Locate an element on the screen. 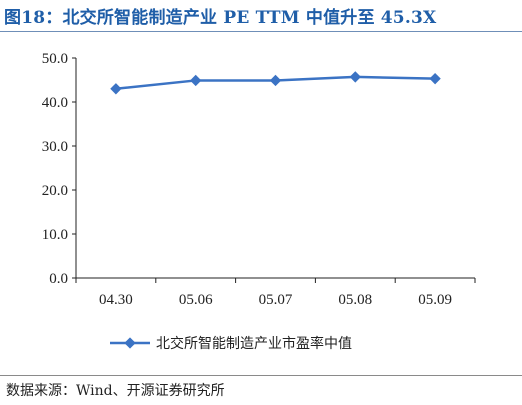 The width and height of the screenshot is (522, 405). y-tick-label: 30.0 is located at coordinates (55, 147).